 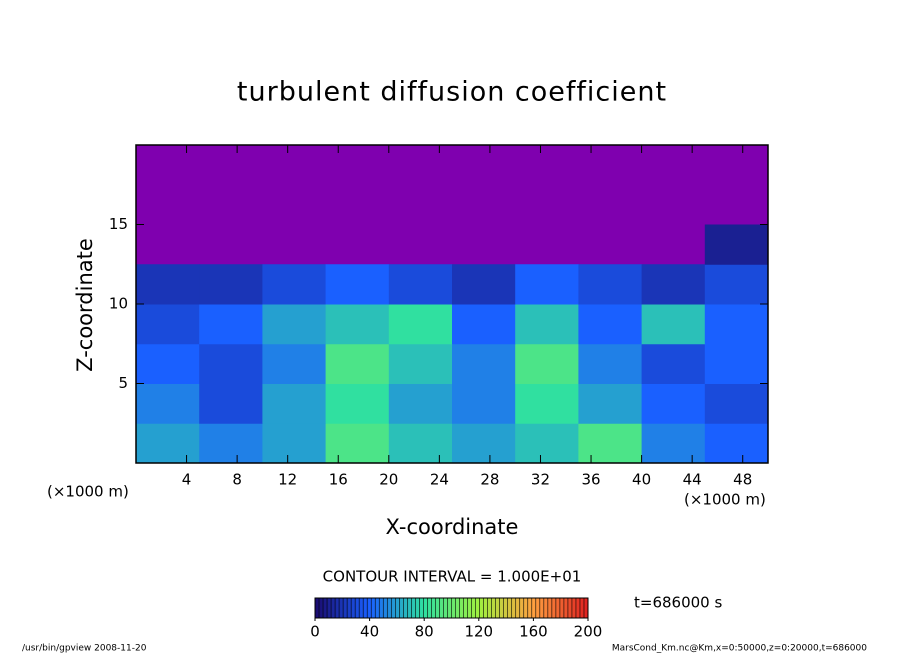 What do you see at coordinates (452, 527) in the screenshot?
I see `x-axis-label: X-coordinate` at bounding box center [452, 527].